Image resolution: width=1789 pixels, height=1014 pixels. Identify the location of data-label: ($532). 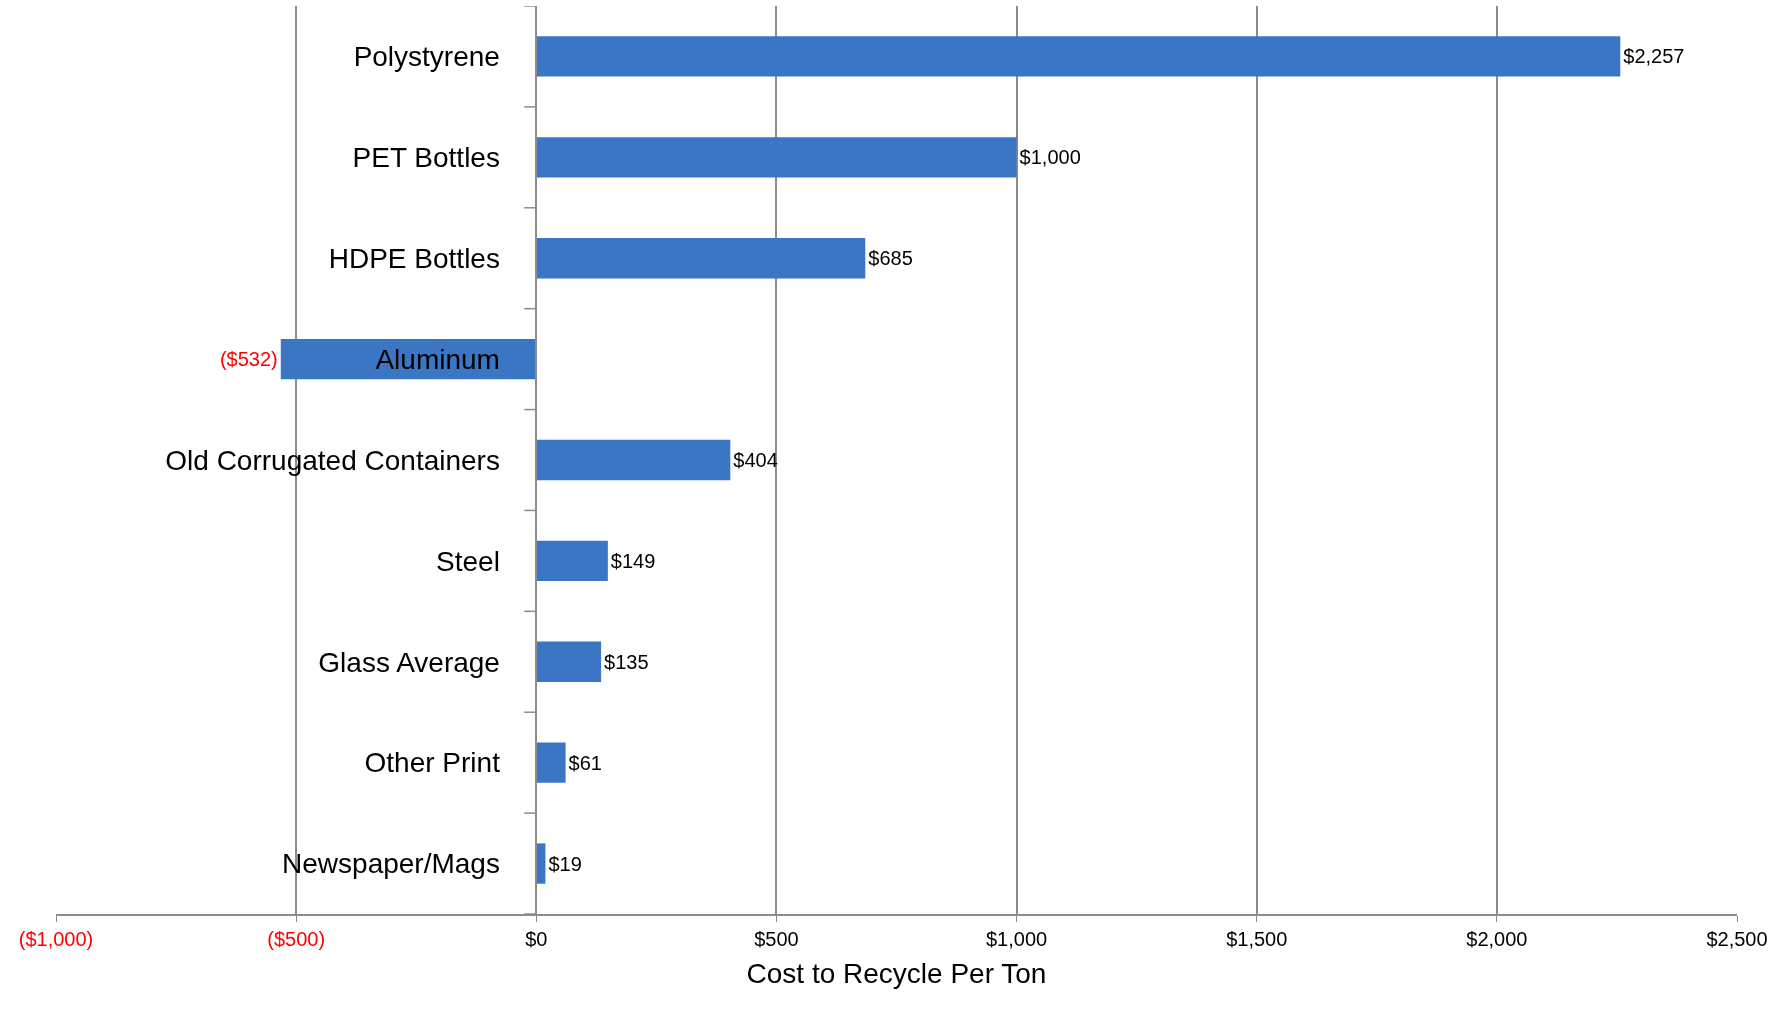
(248, 359).